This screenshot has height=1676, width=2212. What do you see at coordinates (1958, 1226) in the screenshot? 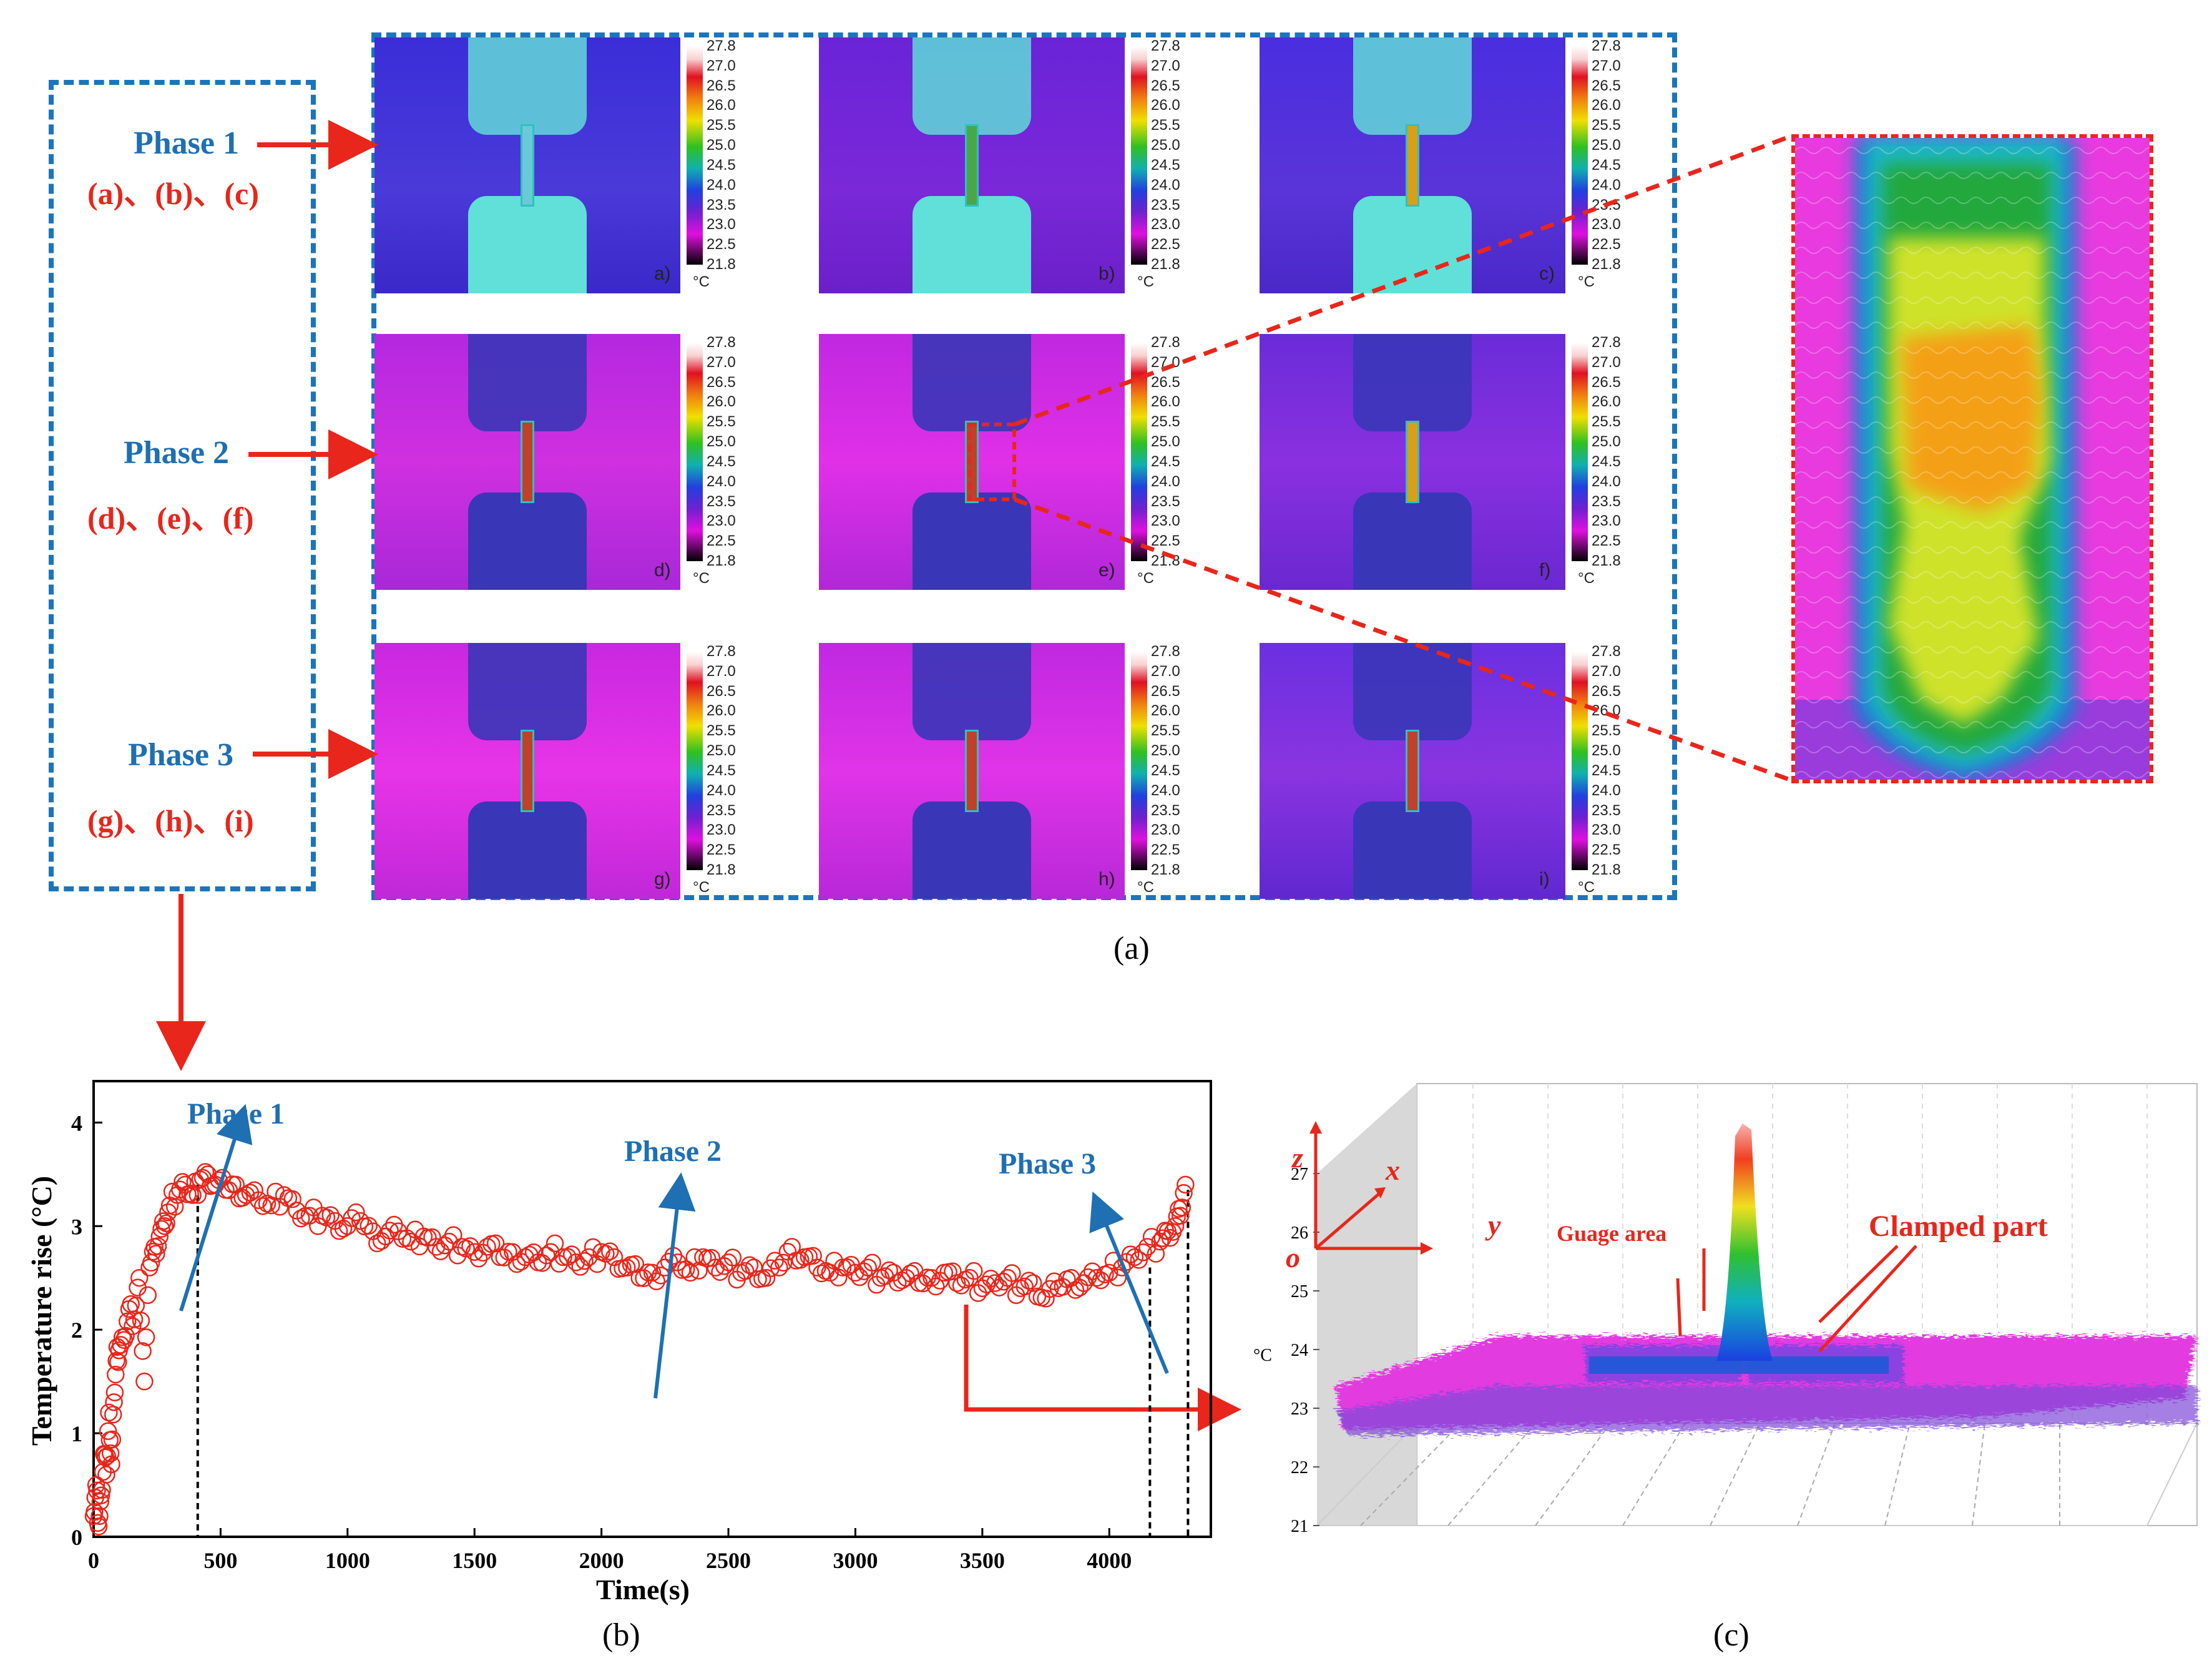
I see `clamped-part-label: Clamped part` at bounding box center [1958, 1226].